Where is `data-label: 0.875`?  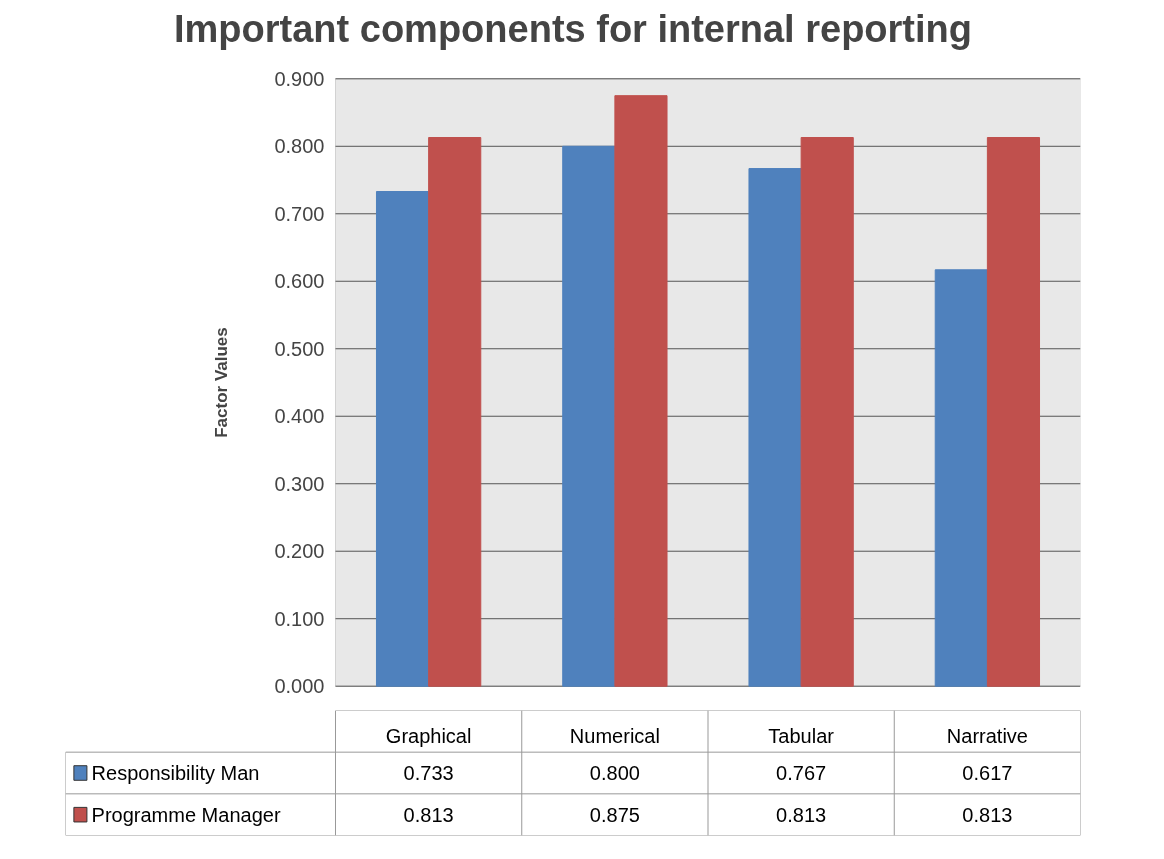
data-label: 0.875 is located at coordinates (614, 814).